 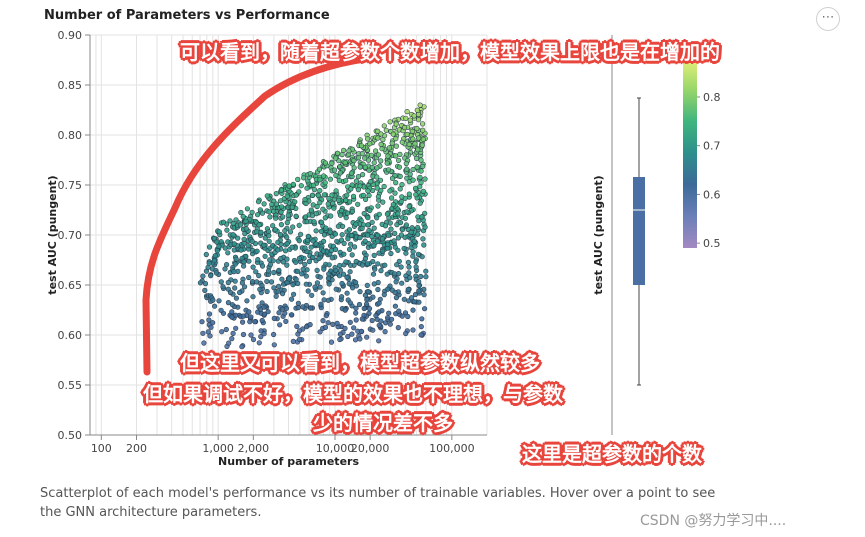 What do you see at coordinates (452, 448) in the screenshot?
I see `x-tick-label: 100,000` at bounding box center [452, 448].